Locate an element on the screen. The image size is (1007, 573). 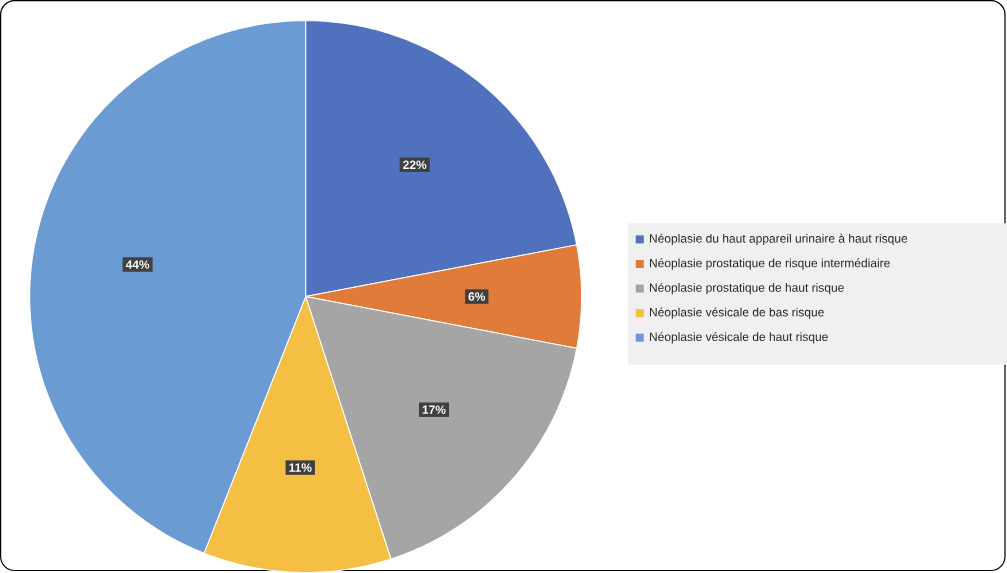
legend-label: Néoplasie vésicale de bas risque is located at coordinates (736, 313).